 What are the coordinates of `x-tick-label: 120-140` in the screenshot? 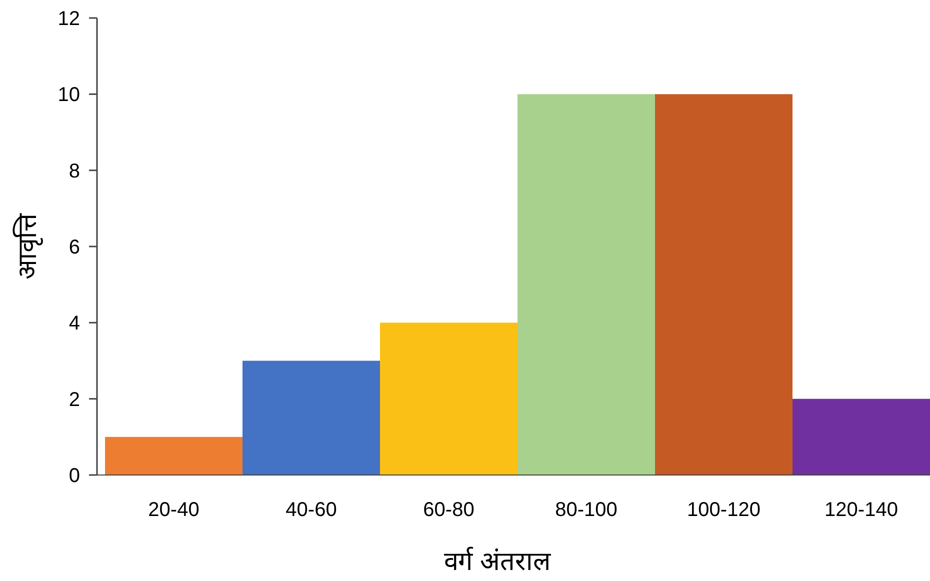 It's located at (861, 510).